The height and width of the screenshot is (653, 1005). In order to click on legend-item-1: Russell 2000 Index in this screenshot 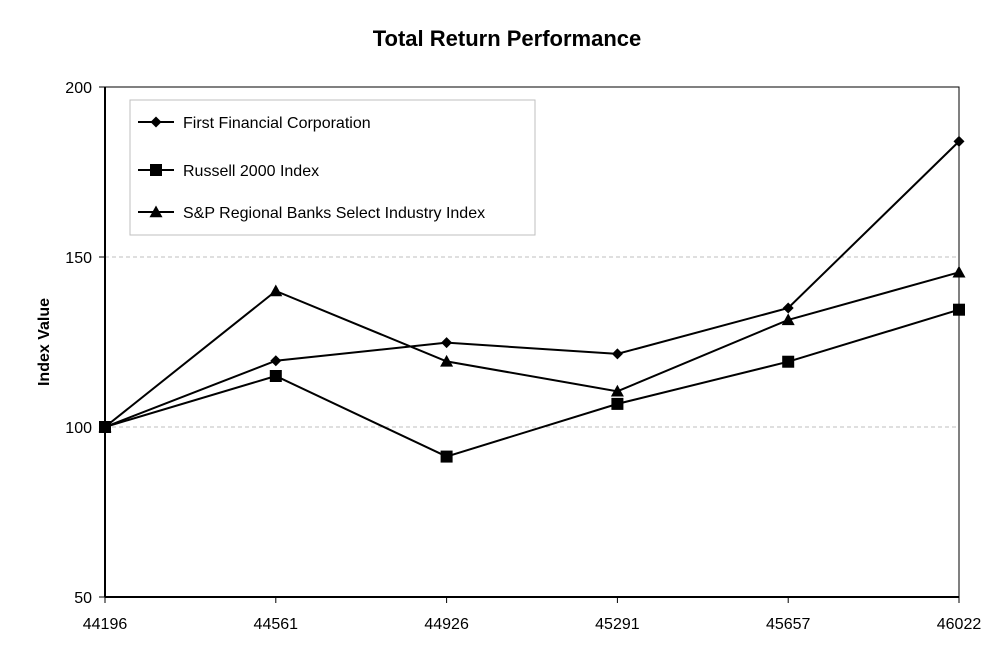, I will do `click(228, 171)`.